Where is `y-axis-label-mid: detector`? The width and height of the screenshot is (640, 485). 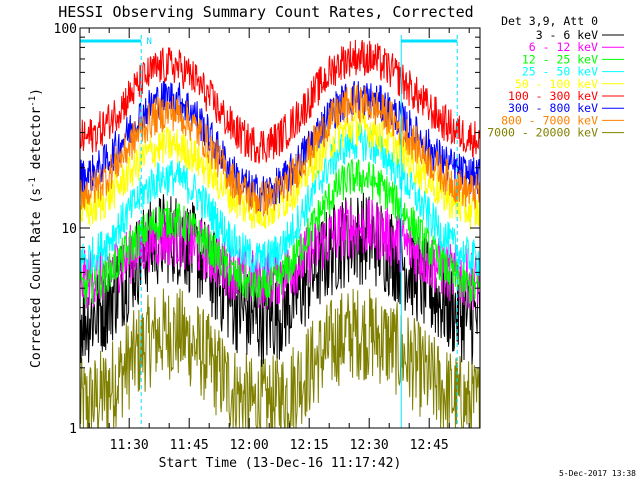
y-axis-label-mid: detector is located at coordinates (36, 142).